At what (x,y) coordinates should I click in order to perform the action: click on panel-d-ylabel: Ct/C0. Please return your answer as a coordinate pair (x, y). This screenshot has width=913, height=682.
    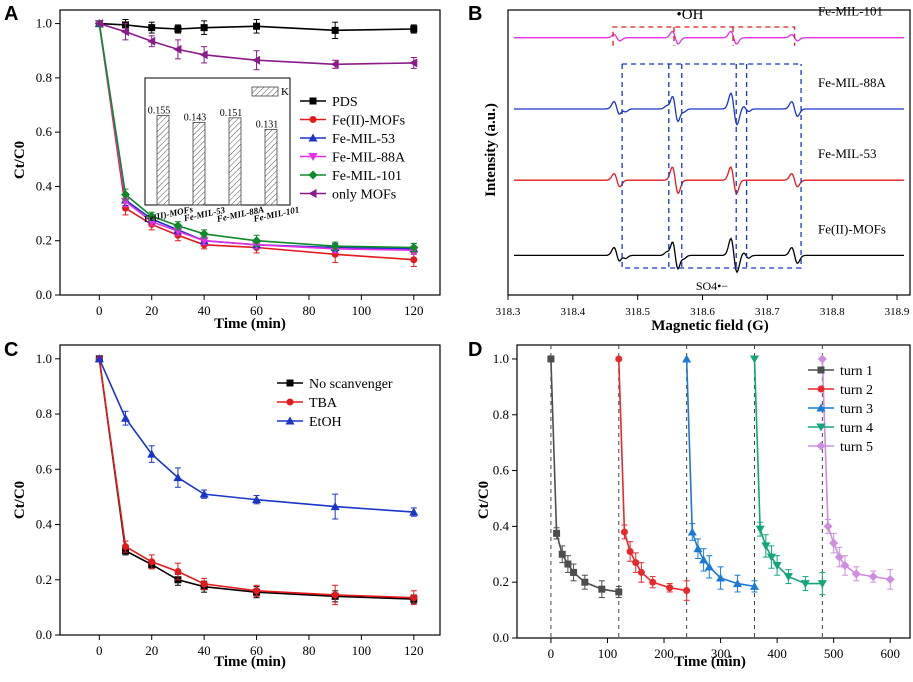
    Looking at the image, I should click on (484, 500).